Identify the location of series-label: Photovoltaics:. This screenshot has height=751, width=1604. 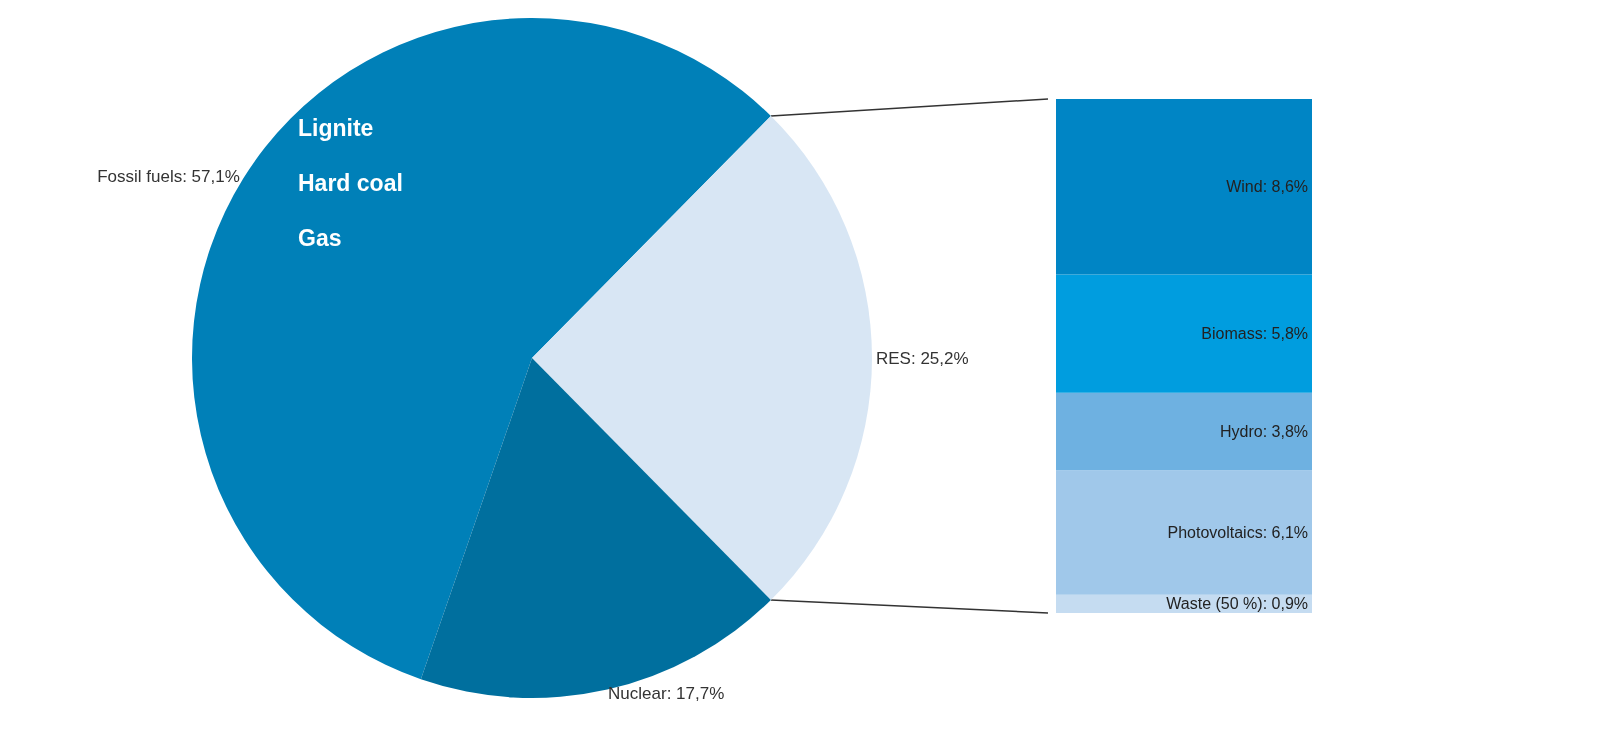
(1217, 532).